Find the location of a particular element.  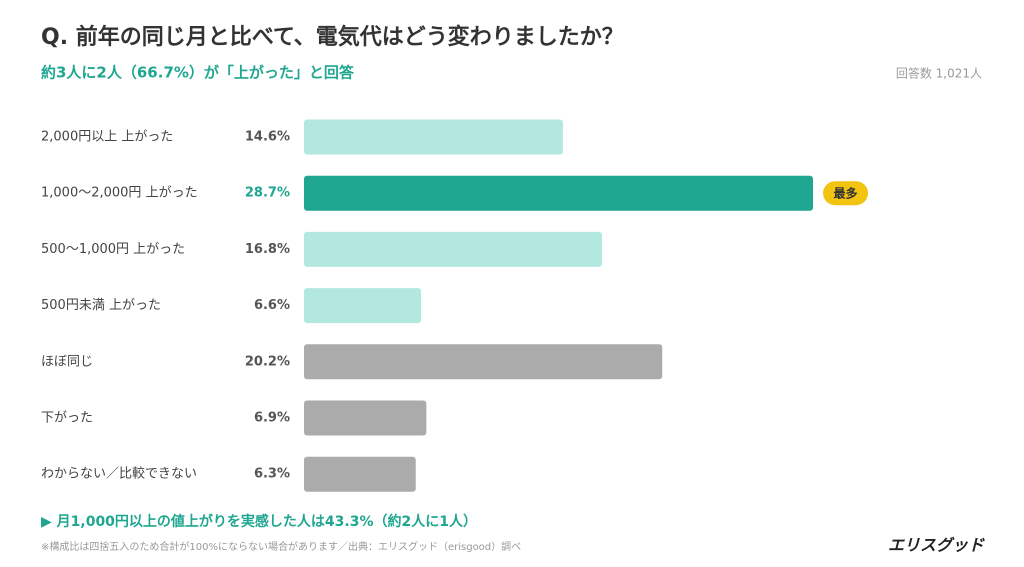

category-label: ほぼ同じ is located at coordinates (67, 361).